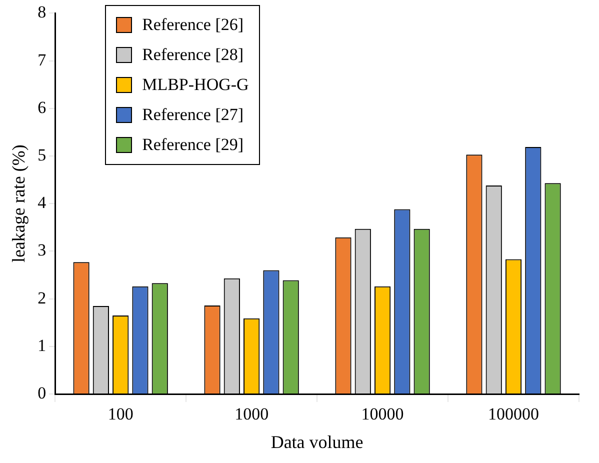 This screenshot has width=599, height=463. Describe the element at coordinates (42, 154) in the screenshot. I see `y-tick-label: 5` at that location.